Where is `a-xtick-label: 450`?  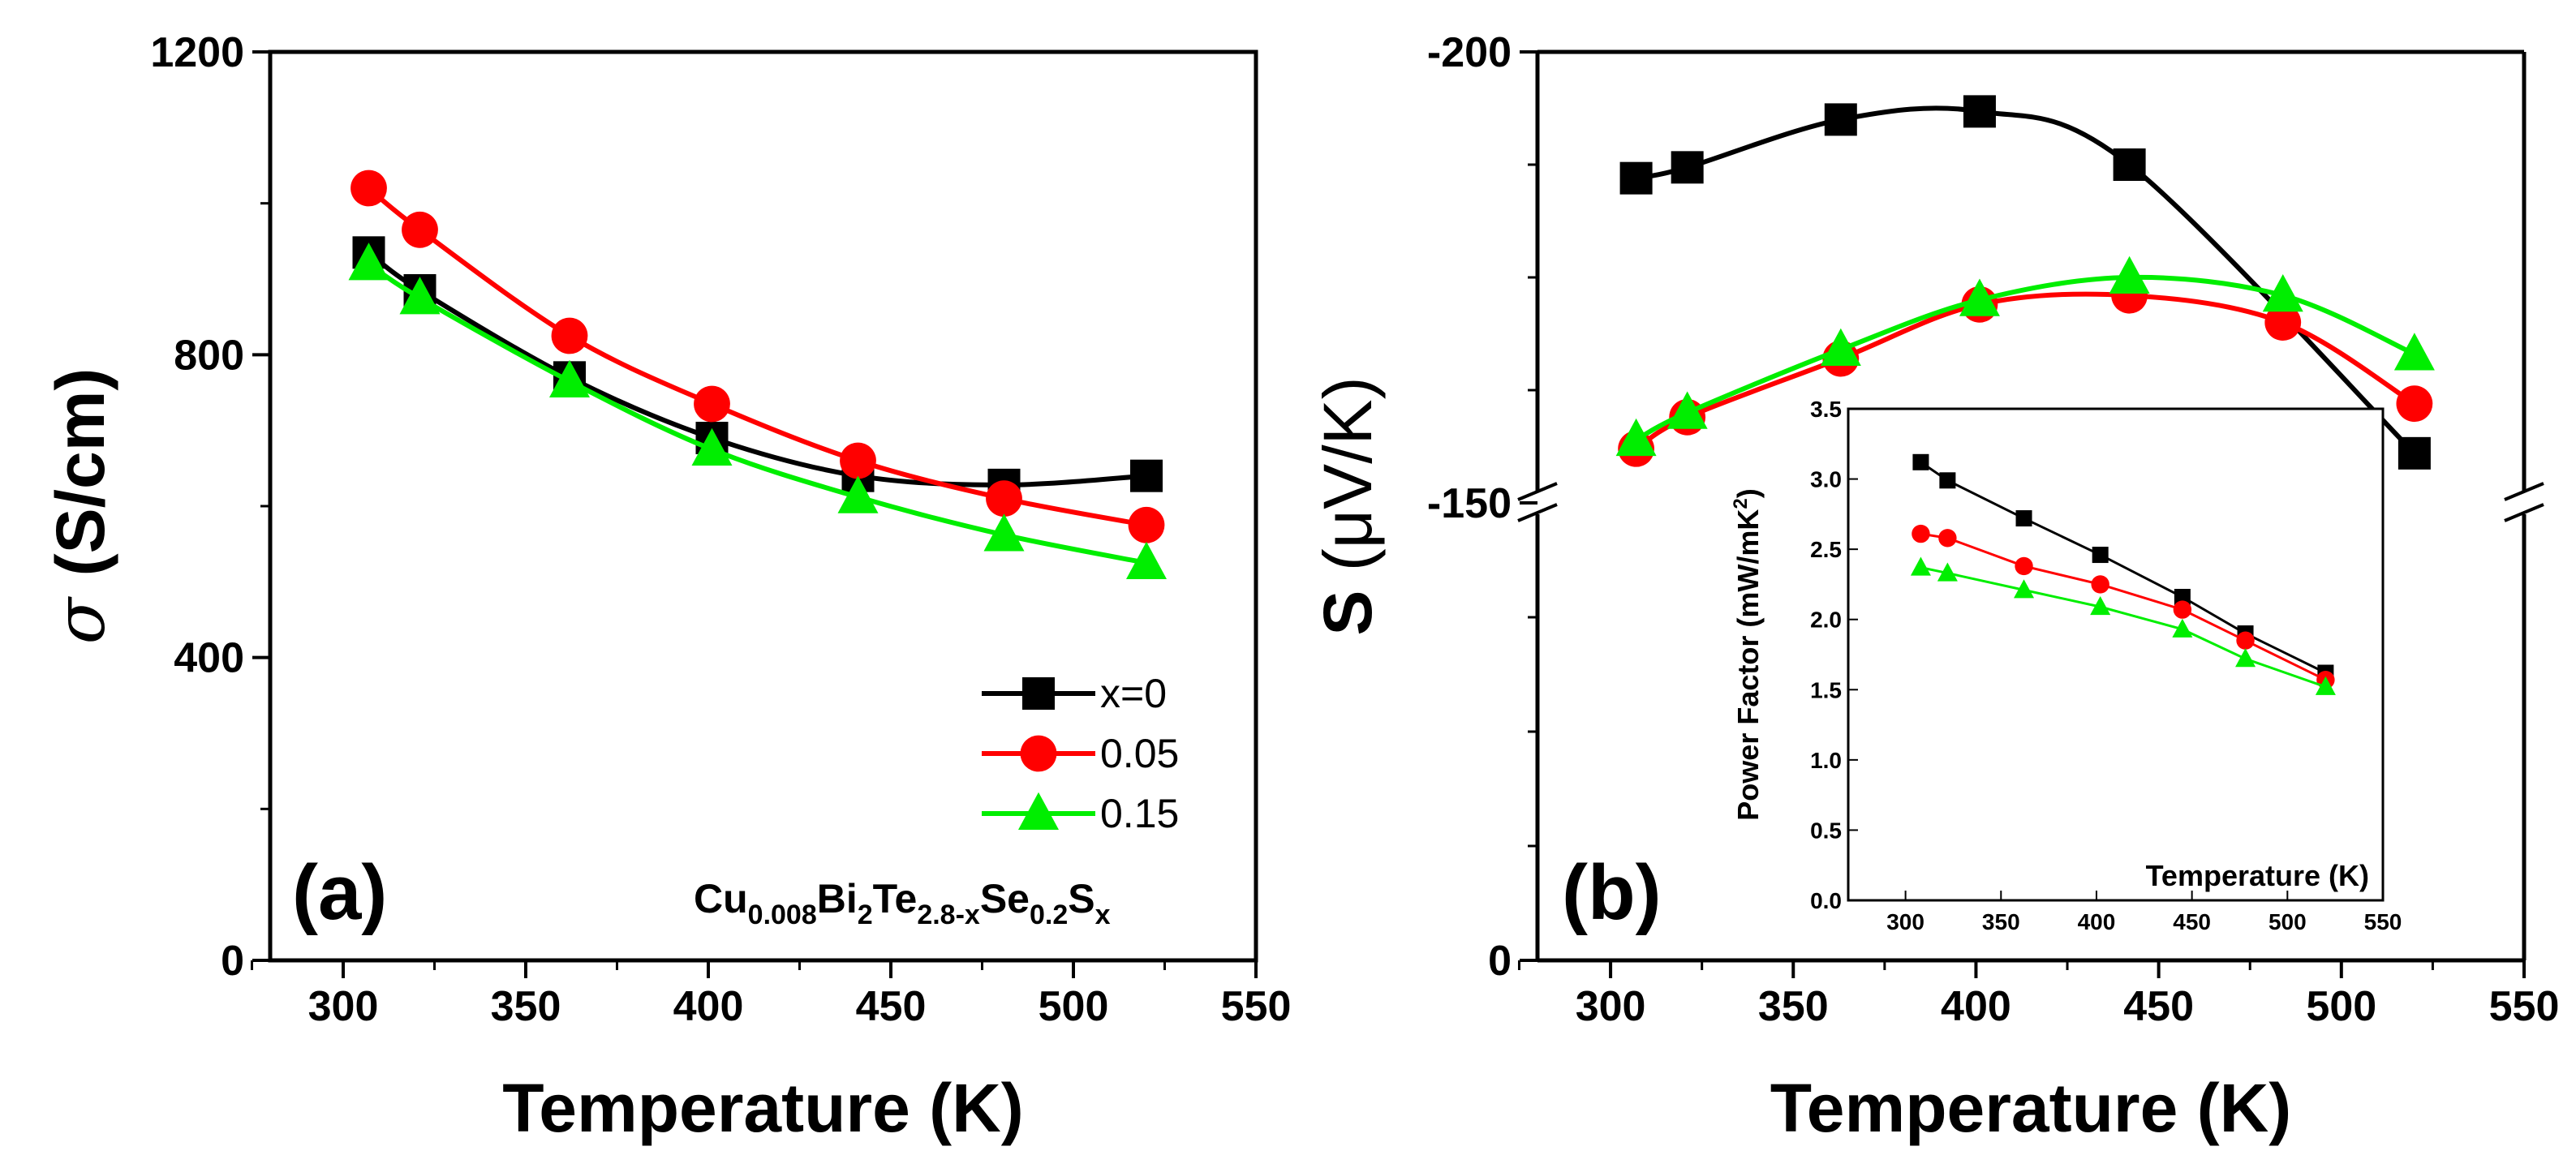 a-xtick-label: 450 is located at coordinates (891, 1006).